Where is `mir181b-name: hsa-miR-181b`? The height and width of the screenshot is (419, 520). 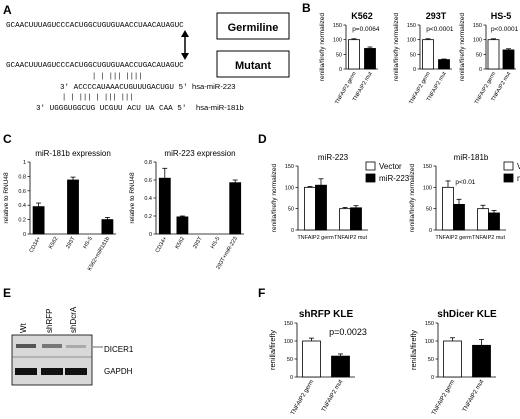
mir181b-name: hsa-miR-181b is located at coordinates (220, 107).